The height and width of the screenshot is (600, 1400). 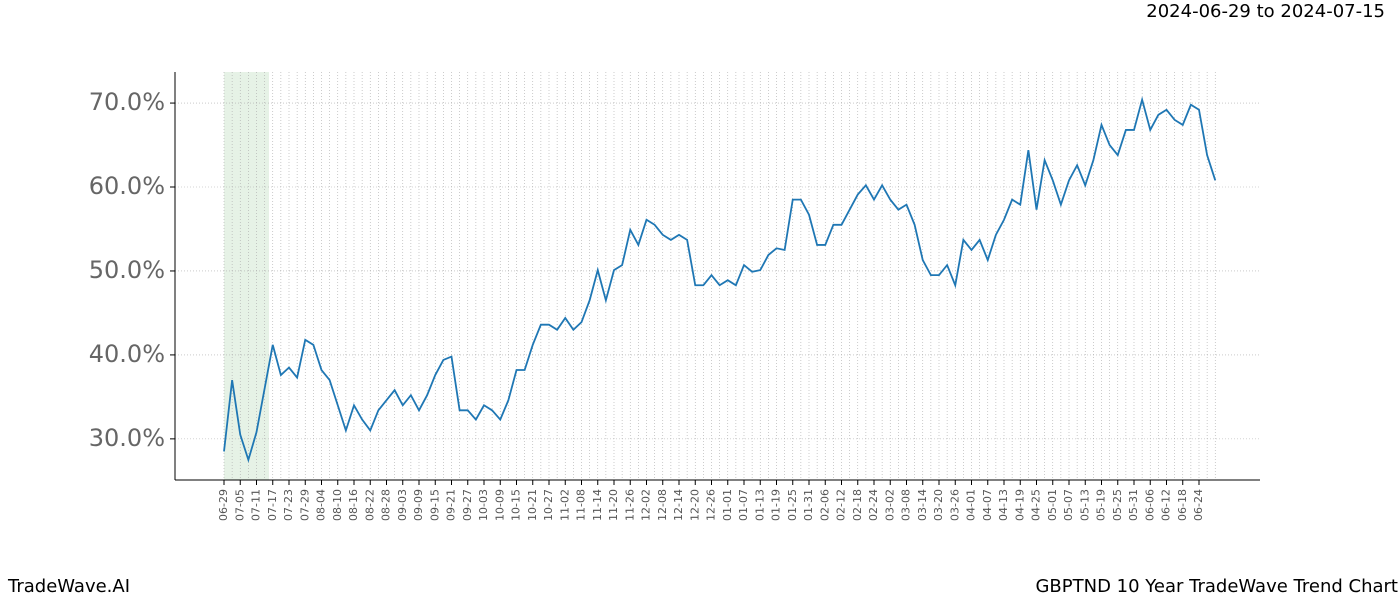 I want to click on x-tick-label: 12-20, so click(x=694, y=505).